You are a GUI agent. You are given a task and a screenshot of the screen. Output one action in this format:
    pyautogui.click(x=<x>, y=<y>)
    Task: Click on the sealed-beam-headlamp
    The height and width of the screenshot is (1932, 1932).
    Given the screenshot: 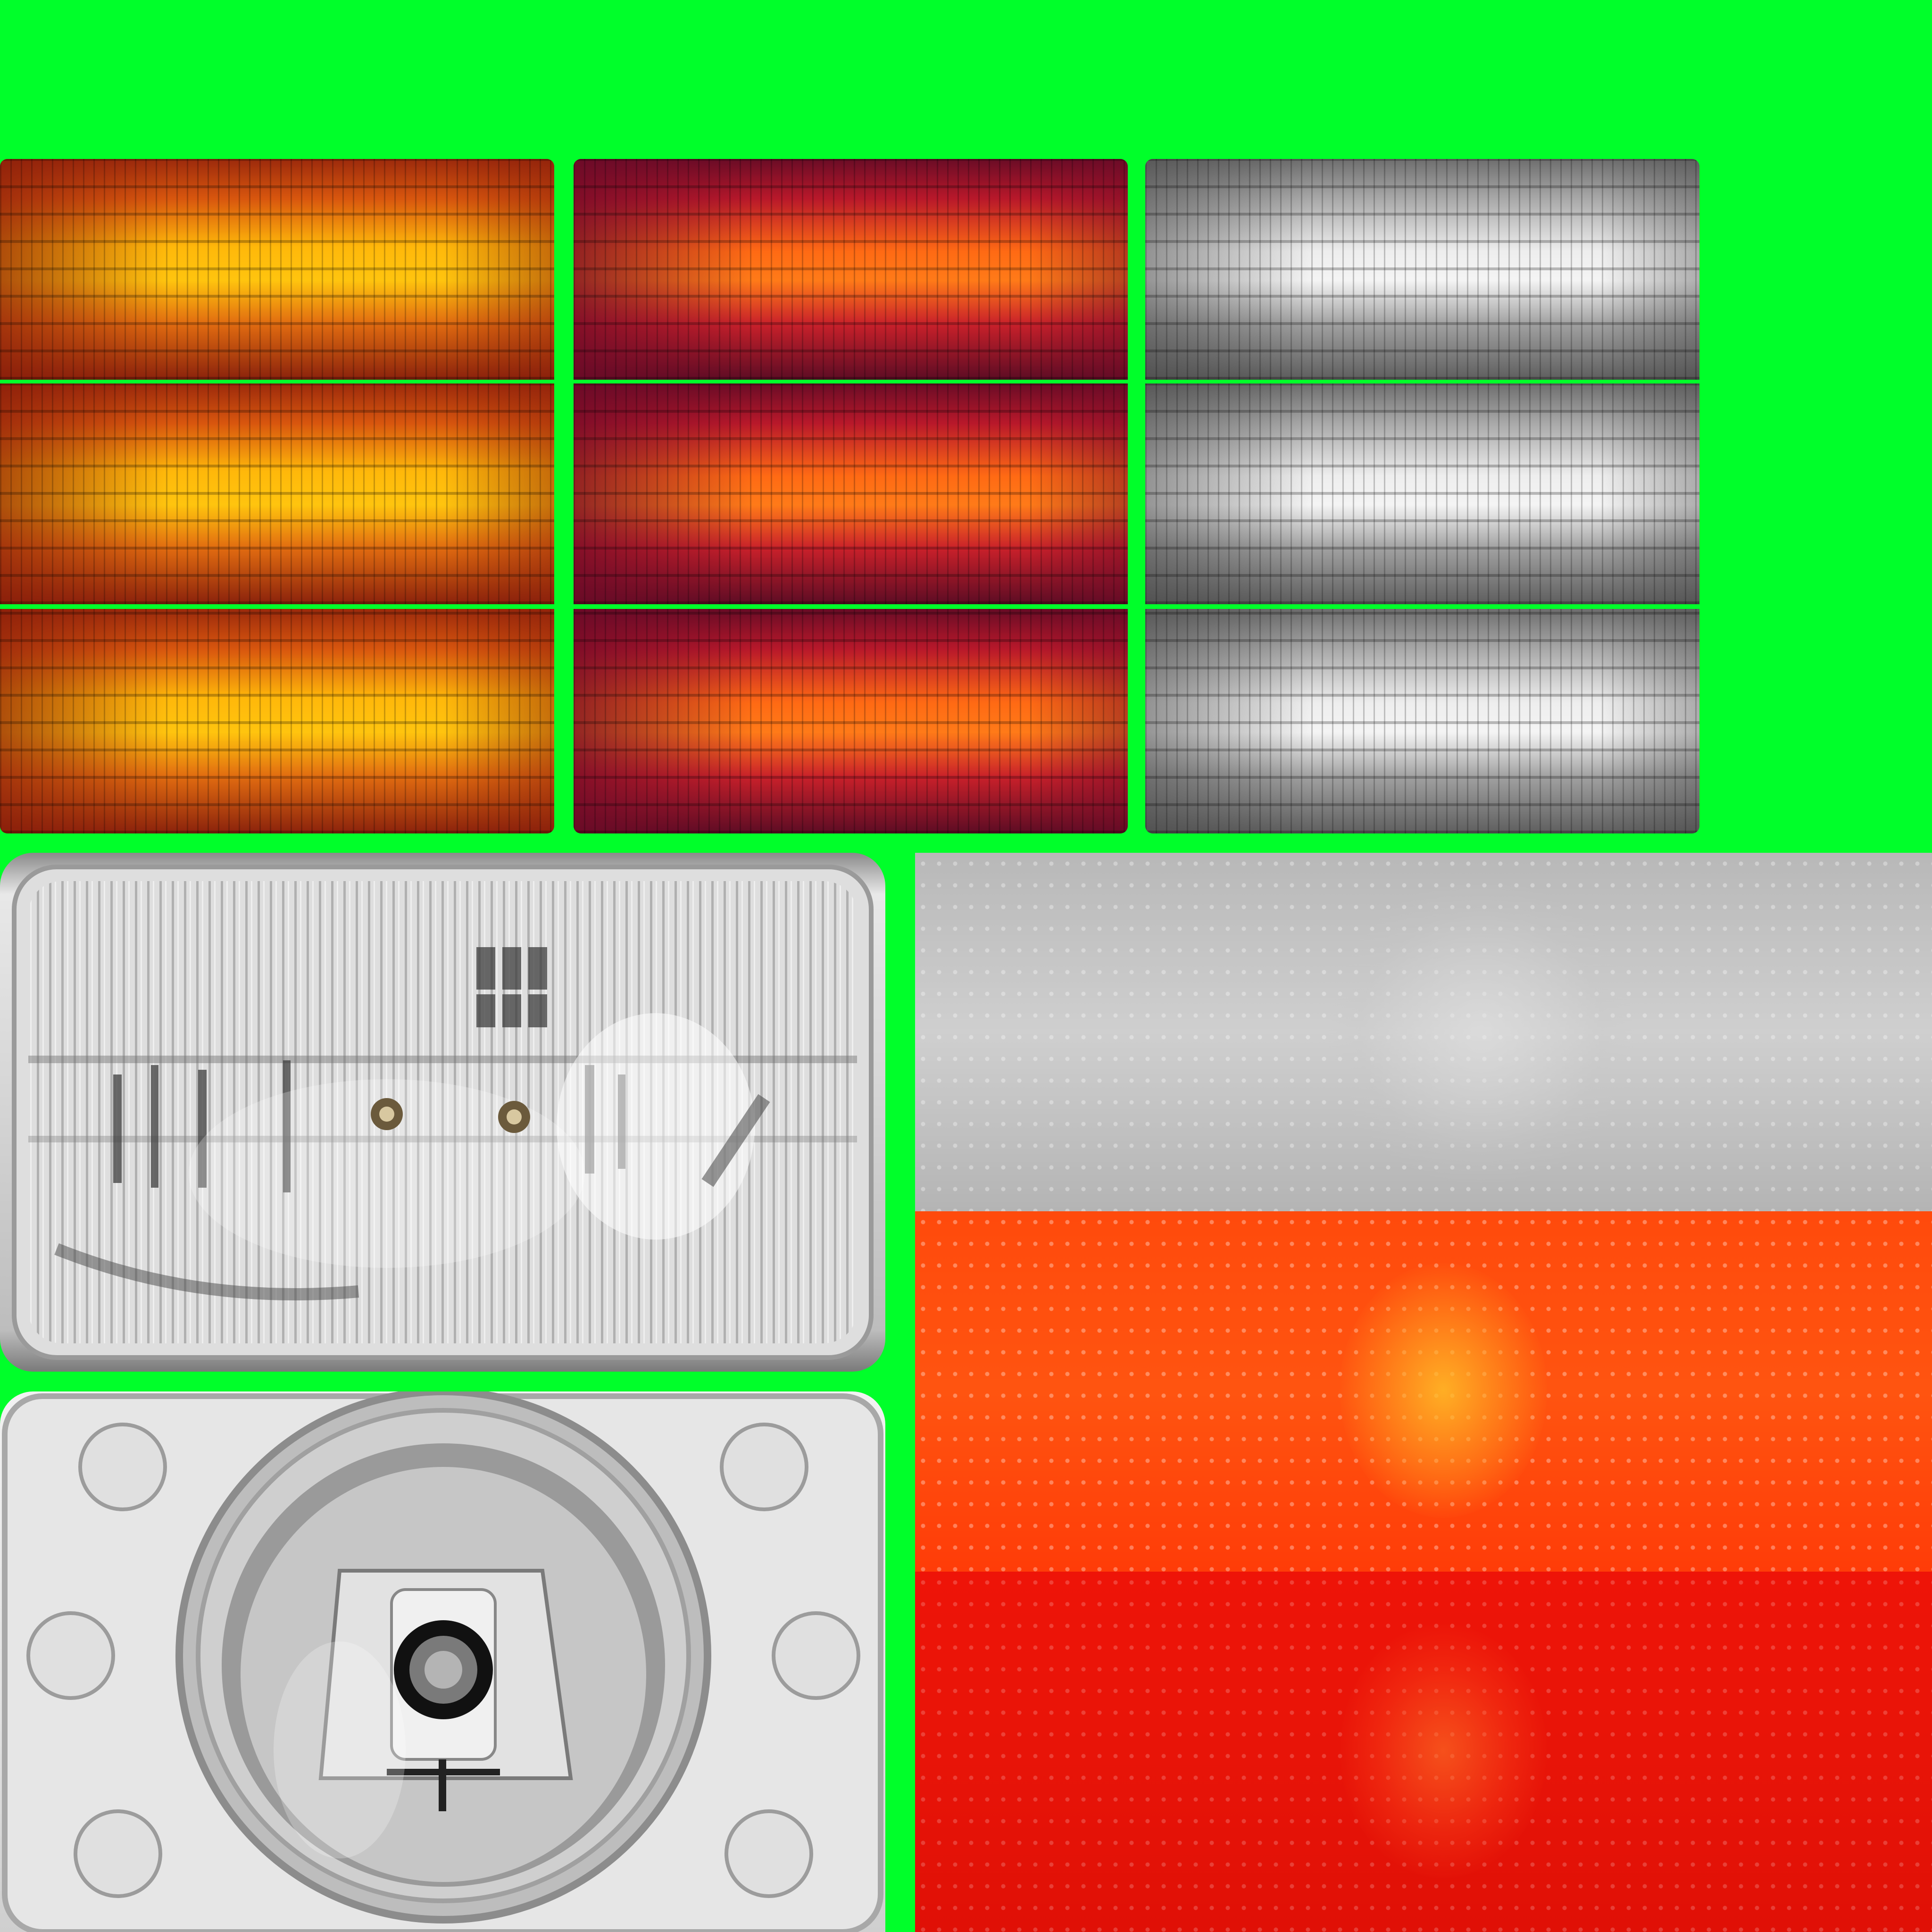 What is the action you would take?
    pyautogui.click(x=443, y=1113)
    